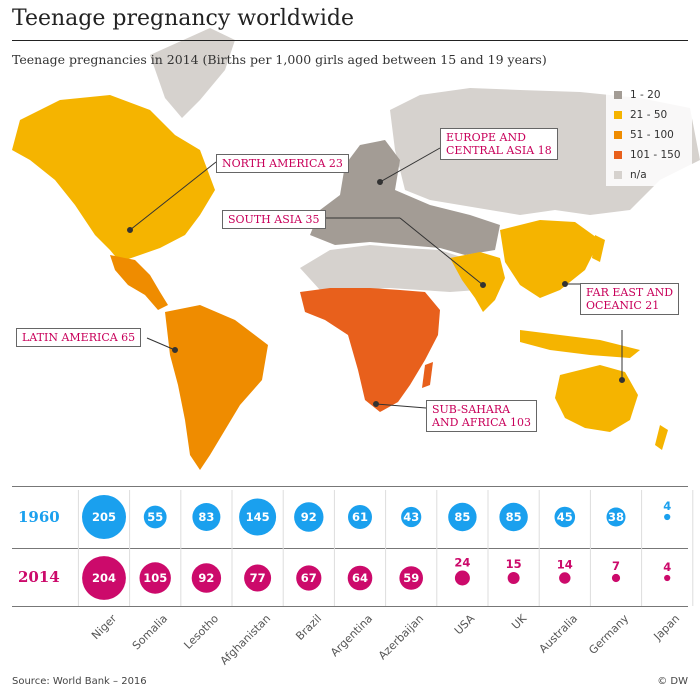  What do you see at coordinates (113, 178) in the screenshot?
I see `north-america-shape` at bounding box center [113, 178].